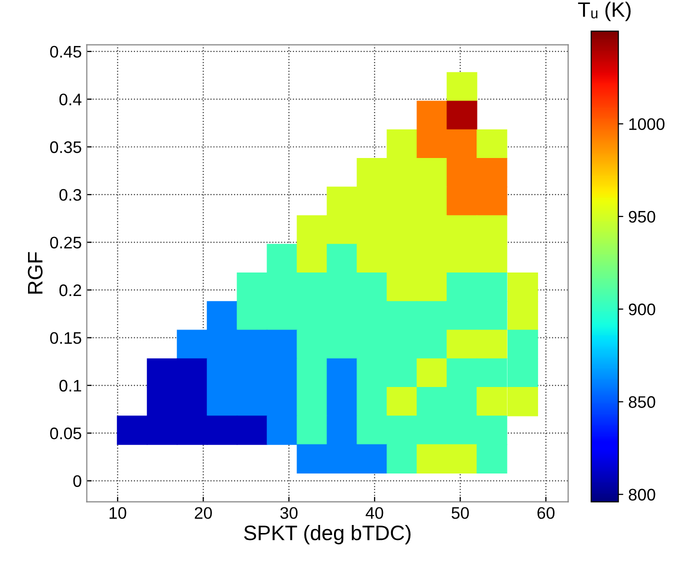  Describe the element at coordinates (375, 513) in the screenshot. I see `x-tick-label: 40` at that location.